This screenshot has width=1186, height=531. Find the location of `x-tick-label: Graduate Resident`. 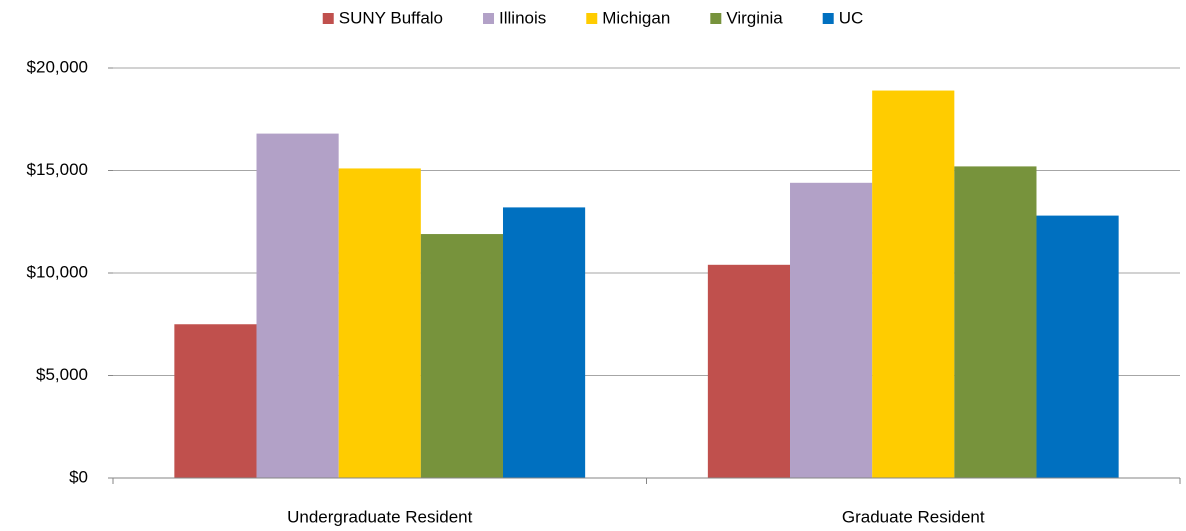

x-tick-label: Graduate Resident is located at coordinates (913, 516).